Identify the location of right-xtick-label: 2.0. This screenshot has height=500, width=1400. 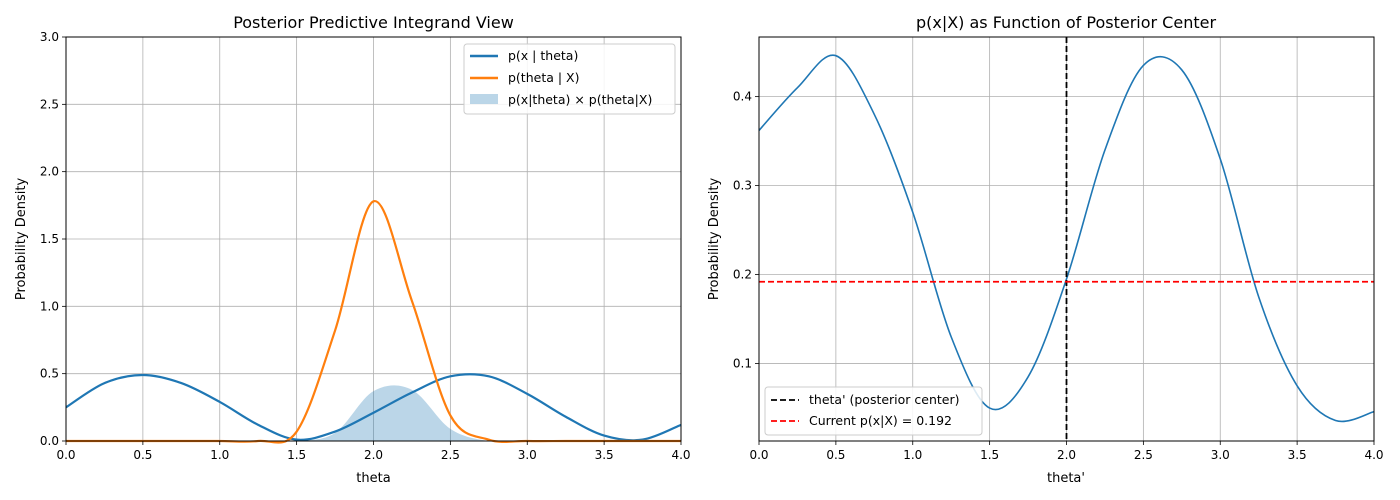
(1066, 455).